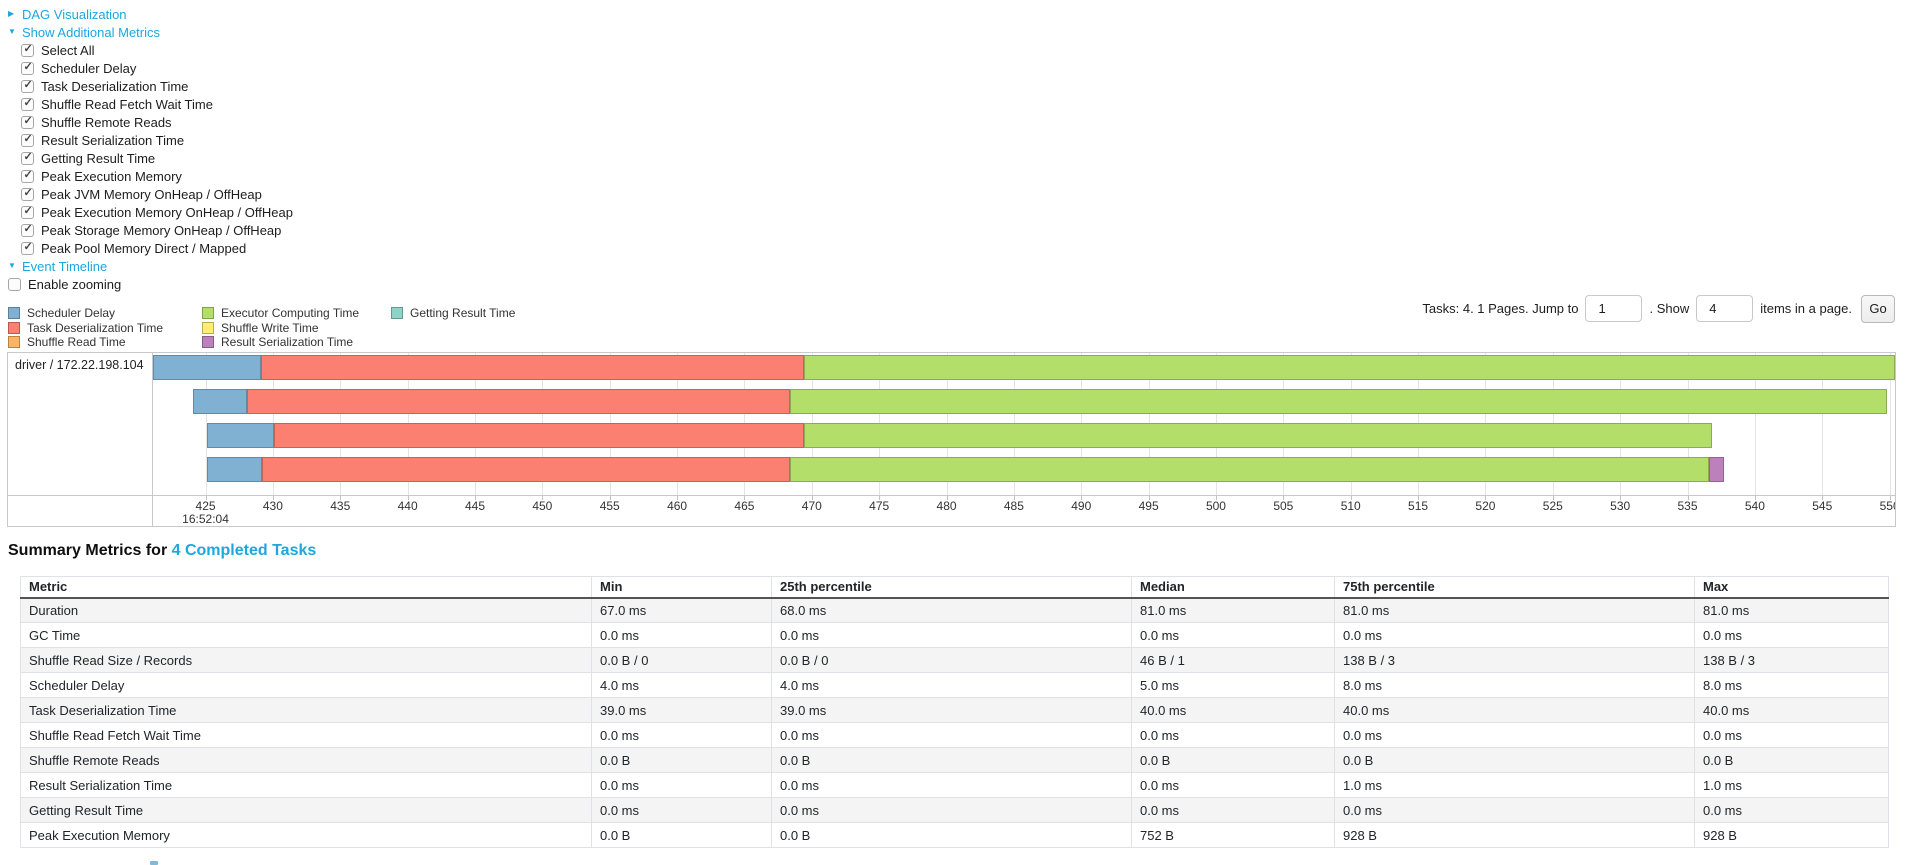  Describe the element at coordinates (14, 284) in the screenshot. I see `enable-zooming-checkbox` at that location.